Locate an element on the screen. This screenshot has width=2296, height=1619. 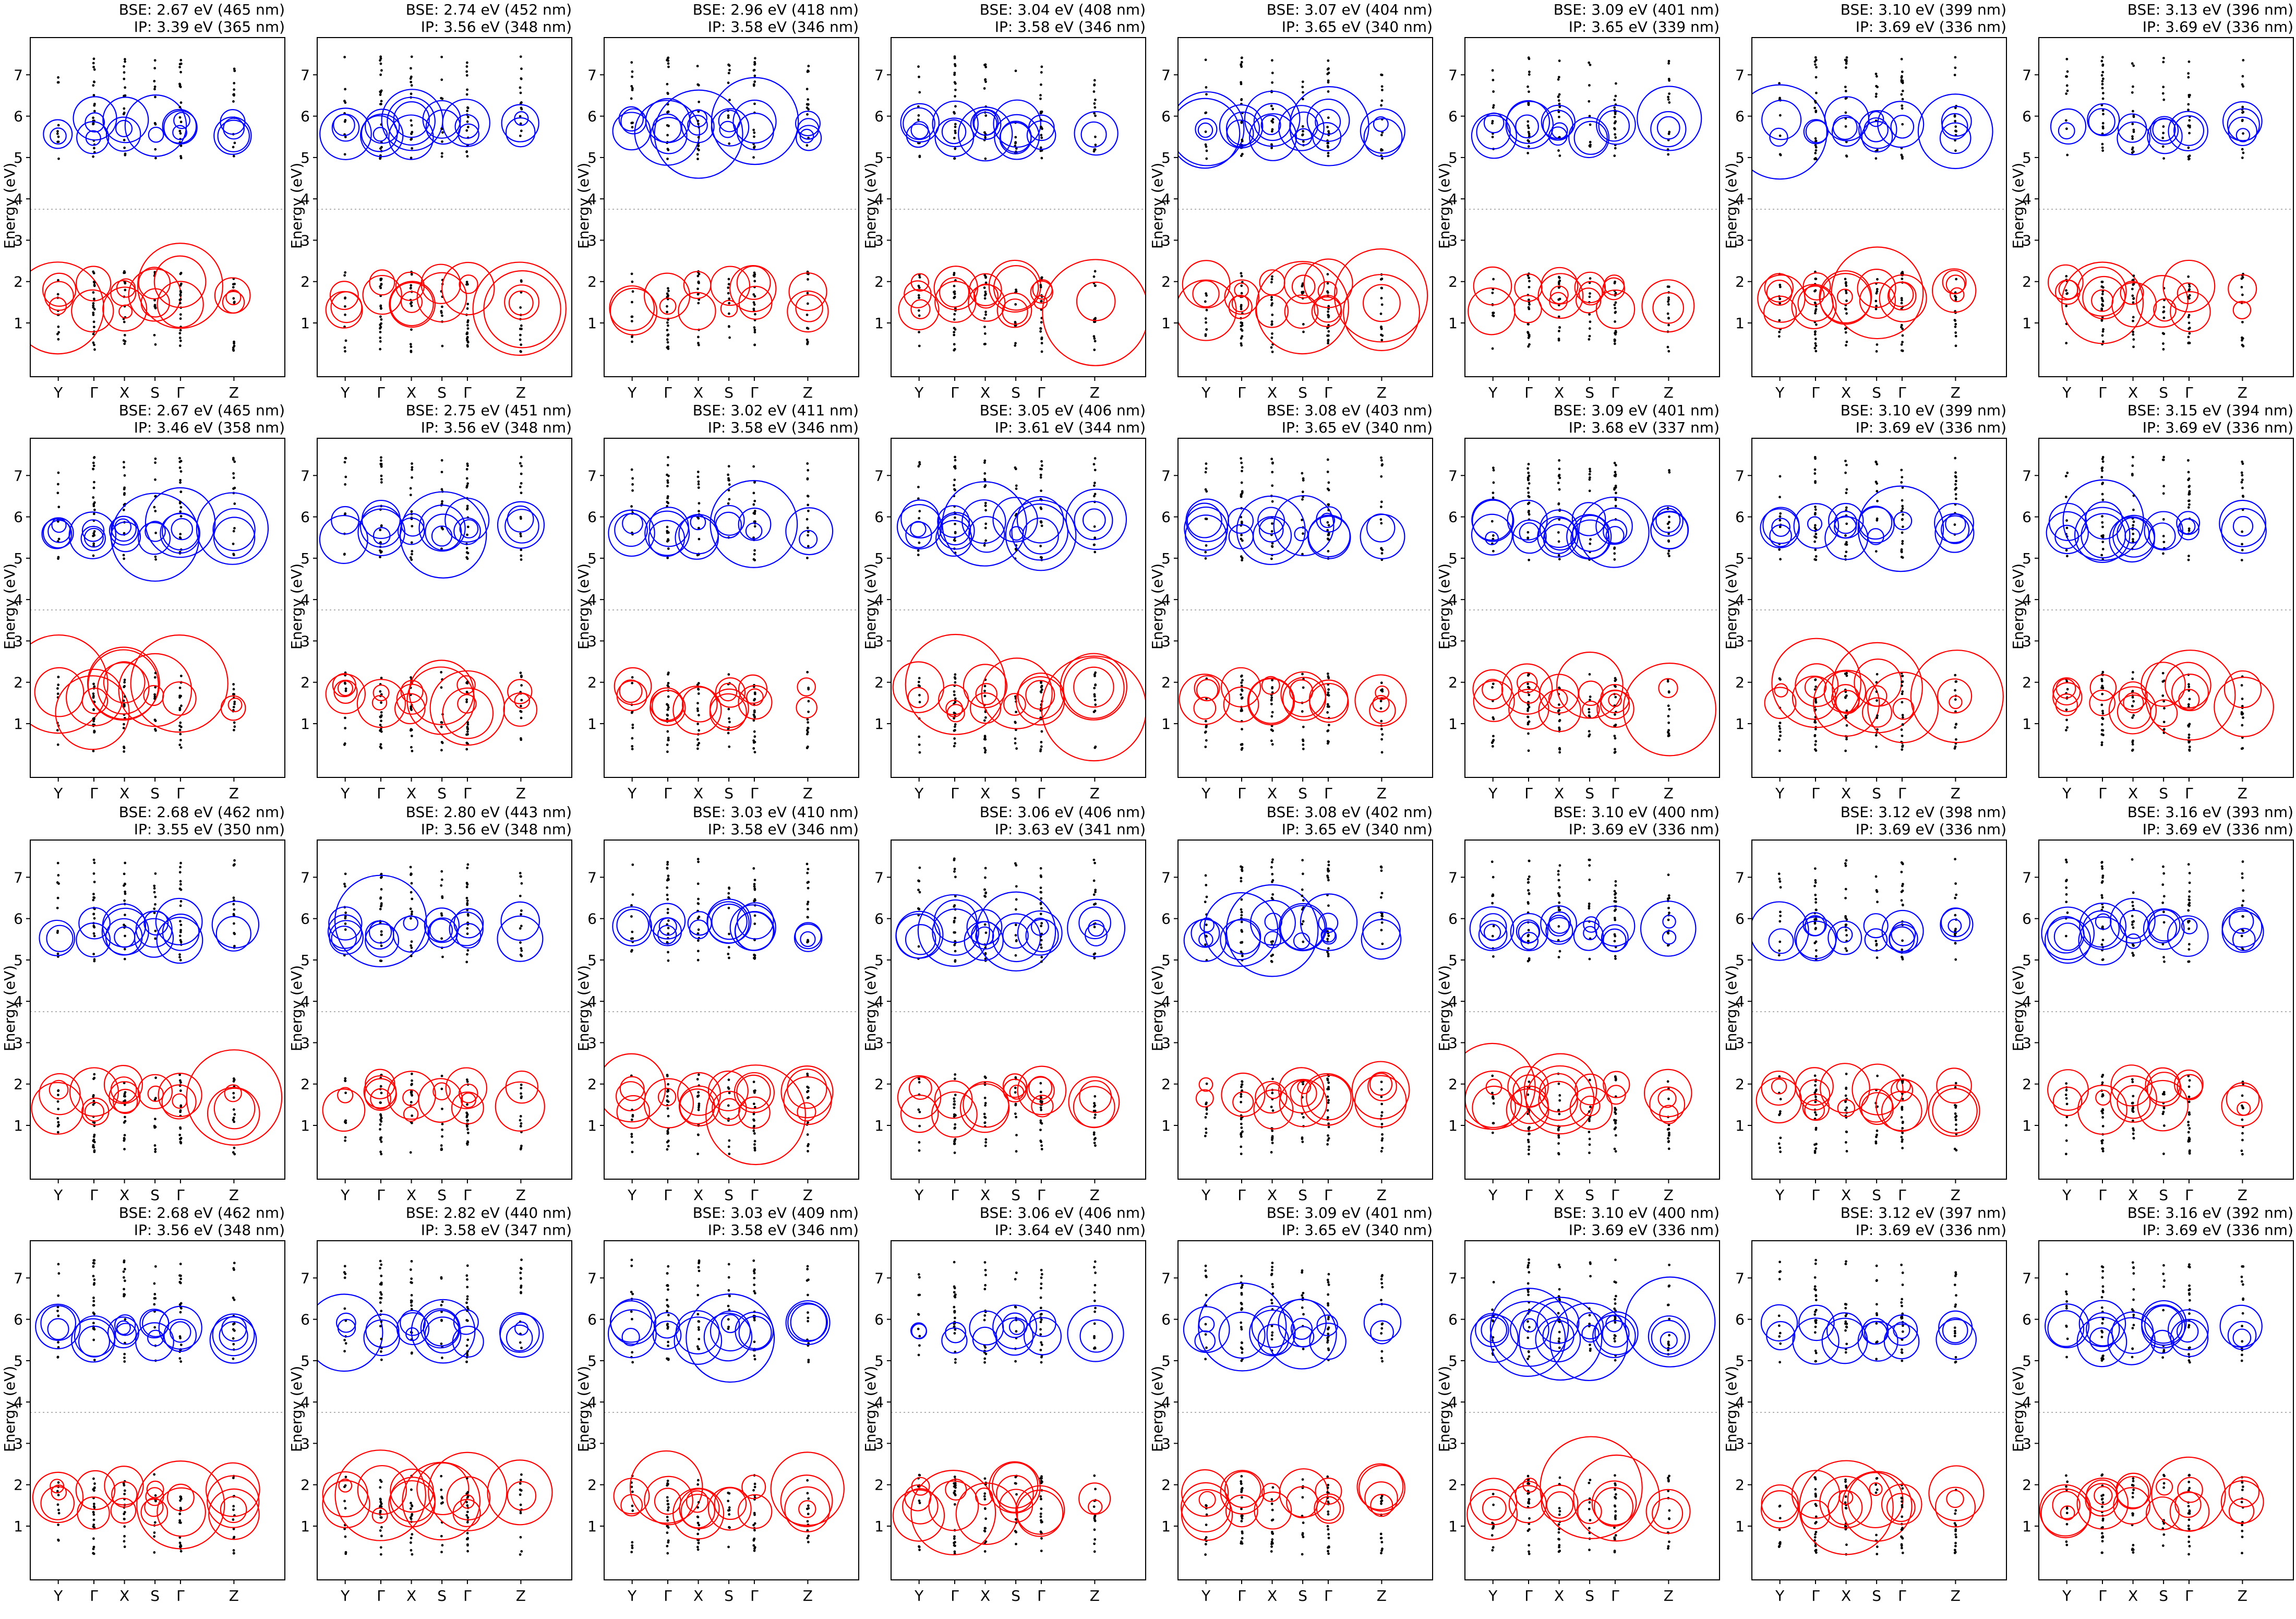
conduction-weight-circle is located at coordinates (346, 937).